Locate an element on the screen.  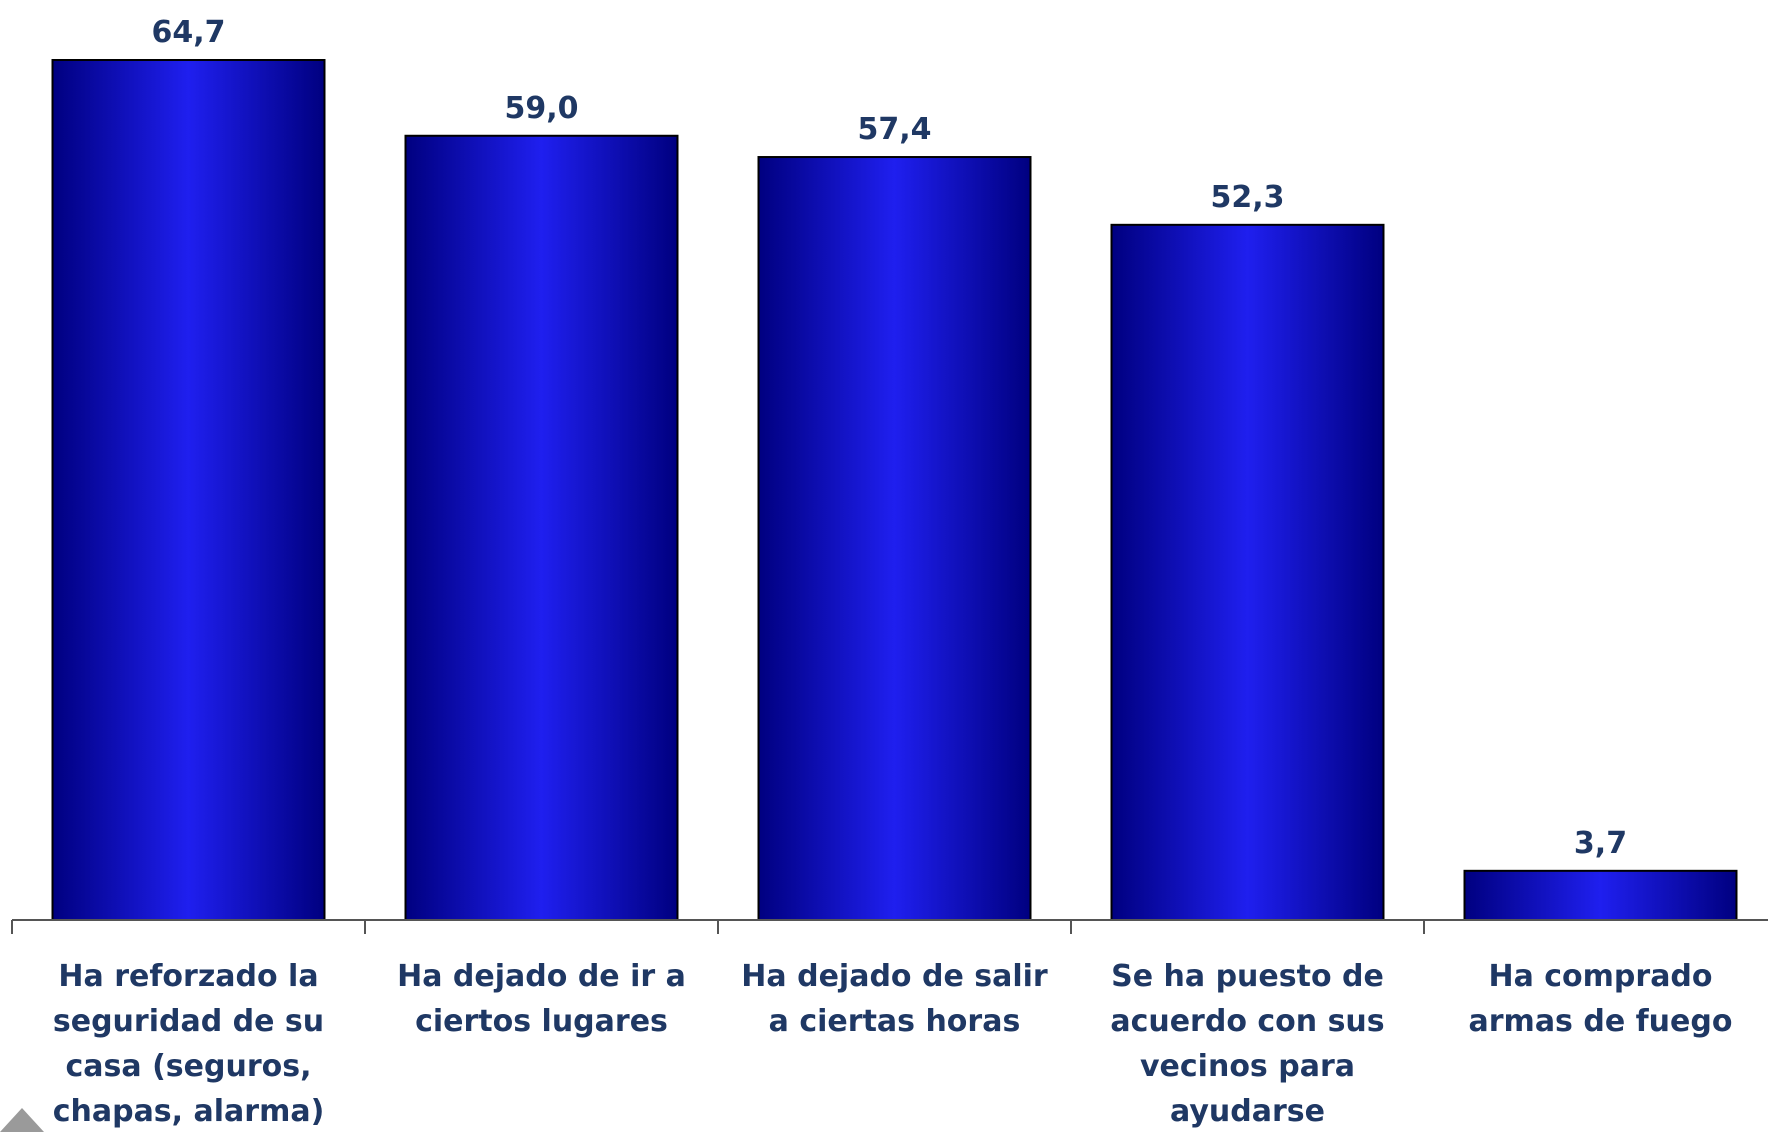
category-label: Ha comprado armas de fuego is located at coordinates (1601, 999).